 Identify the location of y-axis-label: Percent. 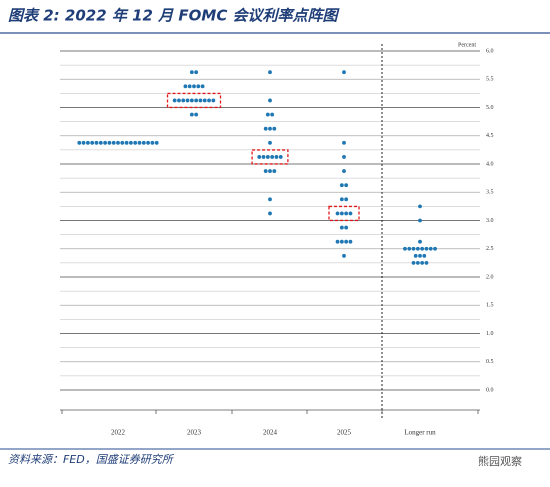
(467, 45).